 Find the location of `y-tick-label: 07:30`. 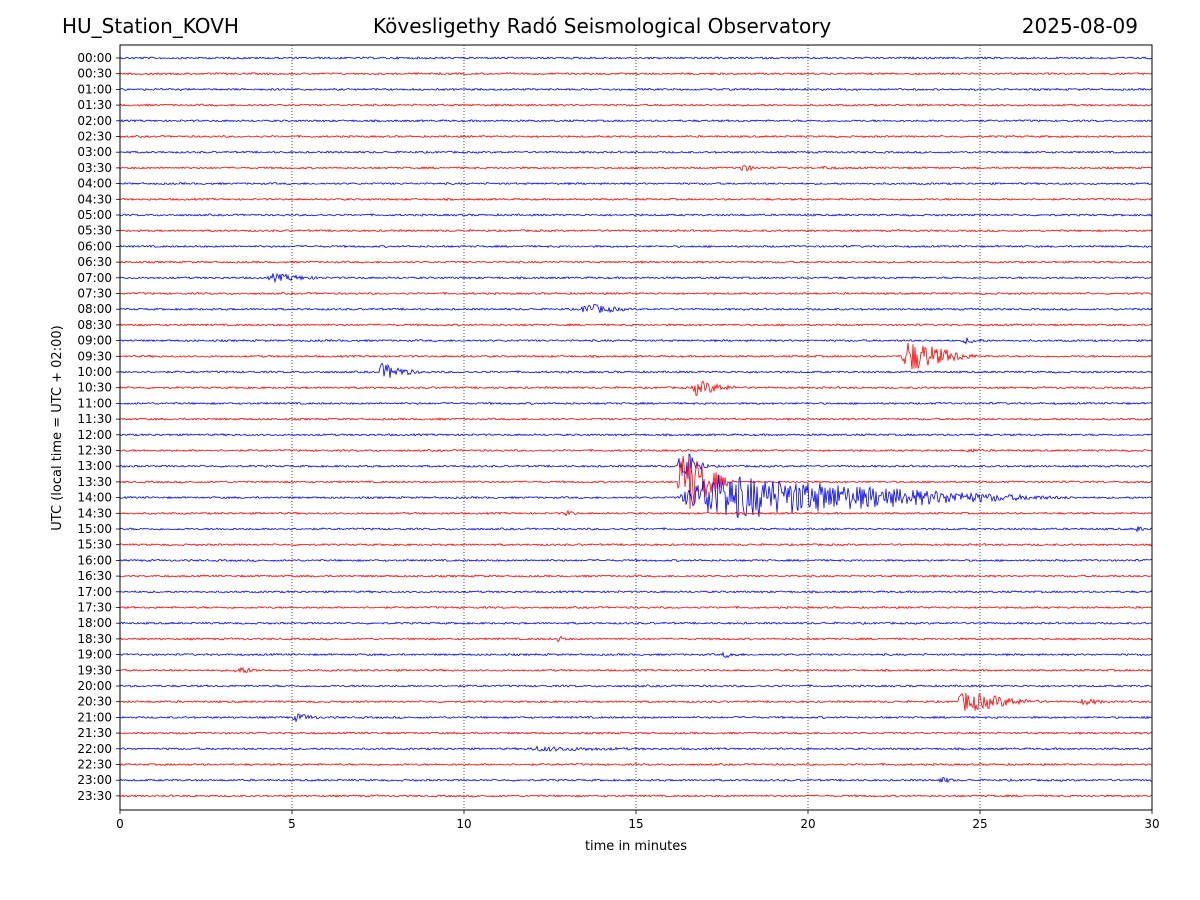

y-tick-label: 07:30 is located at coordinates (94, 294).